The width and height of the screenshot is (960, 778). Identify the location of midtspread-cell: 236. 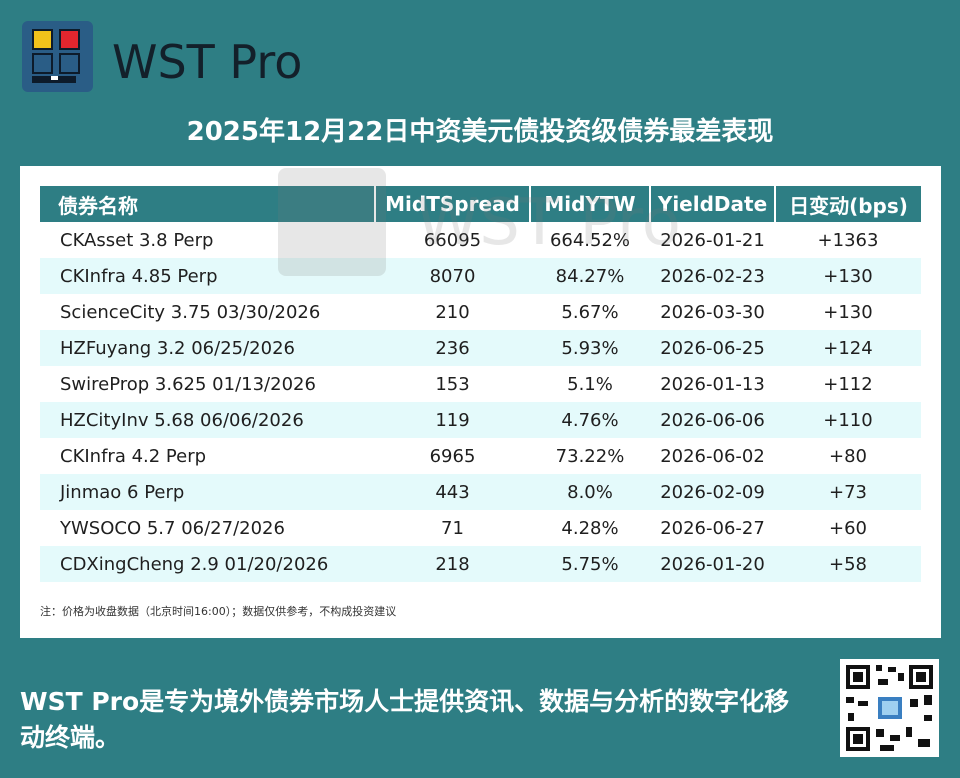
(452, 348).